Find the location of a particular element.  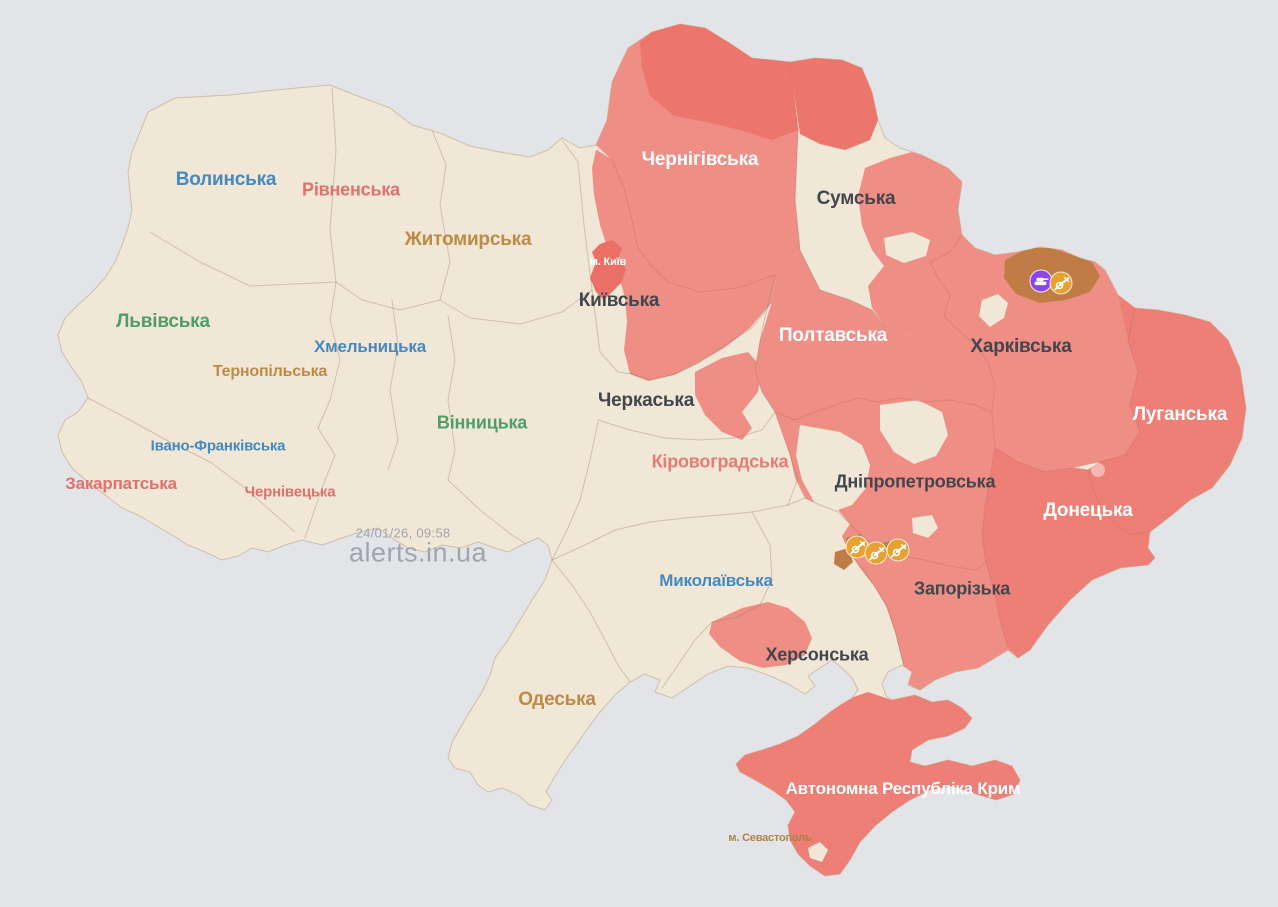

region-kyiv-city is located at coordinates (608, 270).